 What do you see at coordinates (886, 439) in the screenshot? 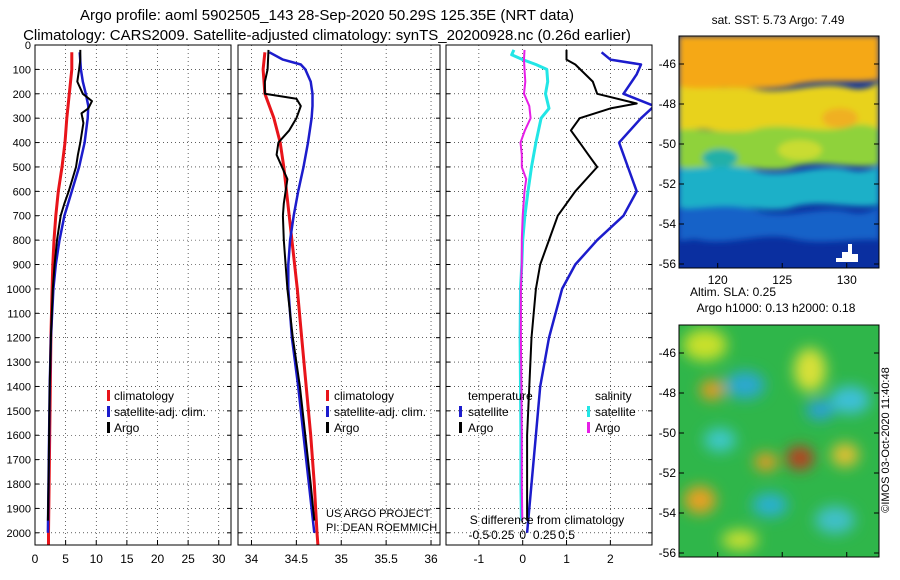
I see `imos-credit: ©IMOS 03-Oct-2020 11:40:48` at bounding box center [886, 439].